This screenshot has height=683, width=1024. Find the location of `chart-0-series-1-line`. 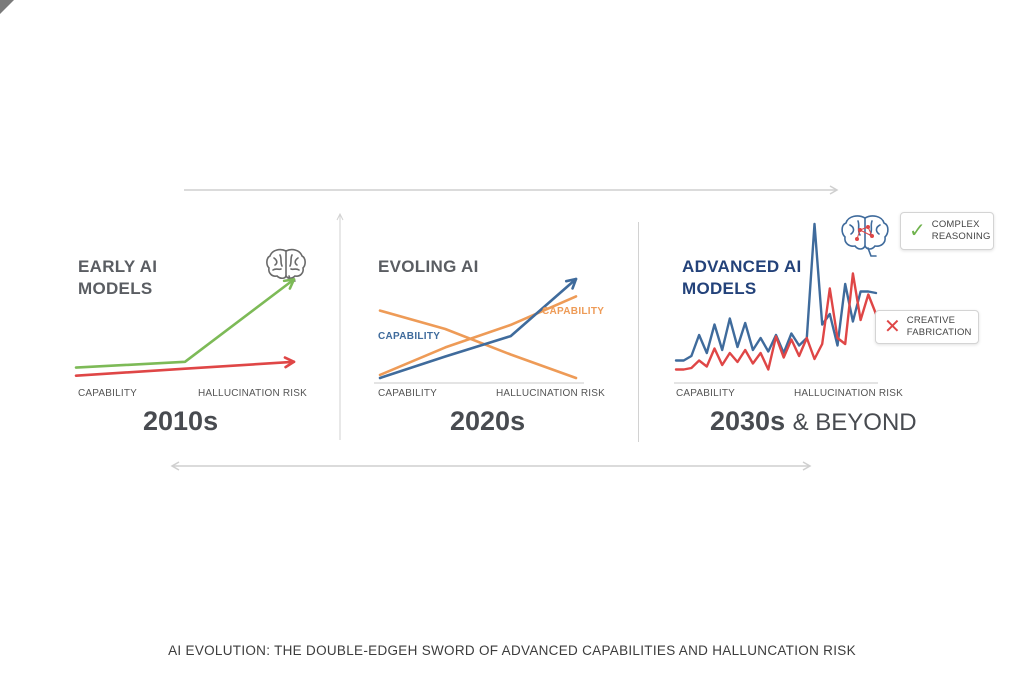

chart-0-series-1-line is located at coordinates (185, 368).